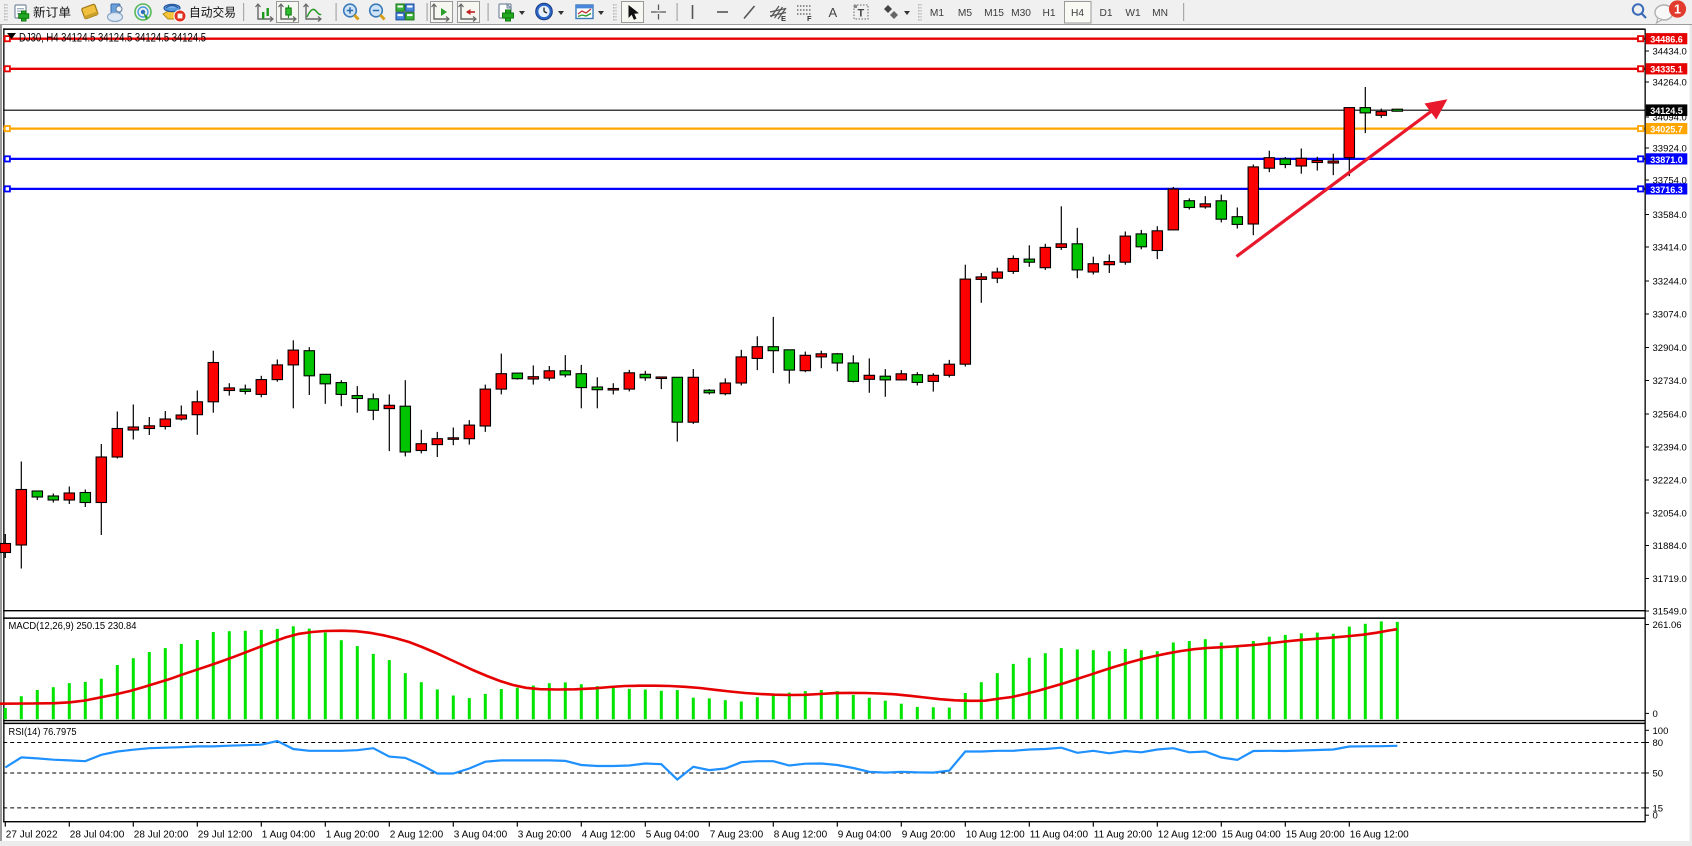 The image size is (1692, 846). I want to click on svg-text: 33924.0, so click(1670, 149).